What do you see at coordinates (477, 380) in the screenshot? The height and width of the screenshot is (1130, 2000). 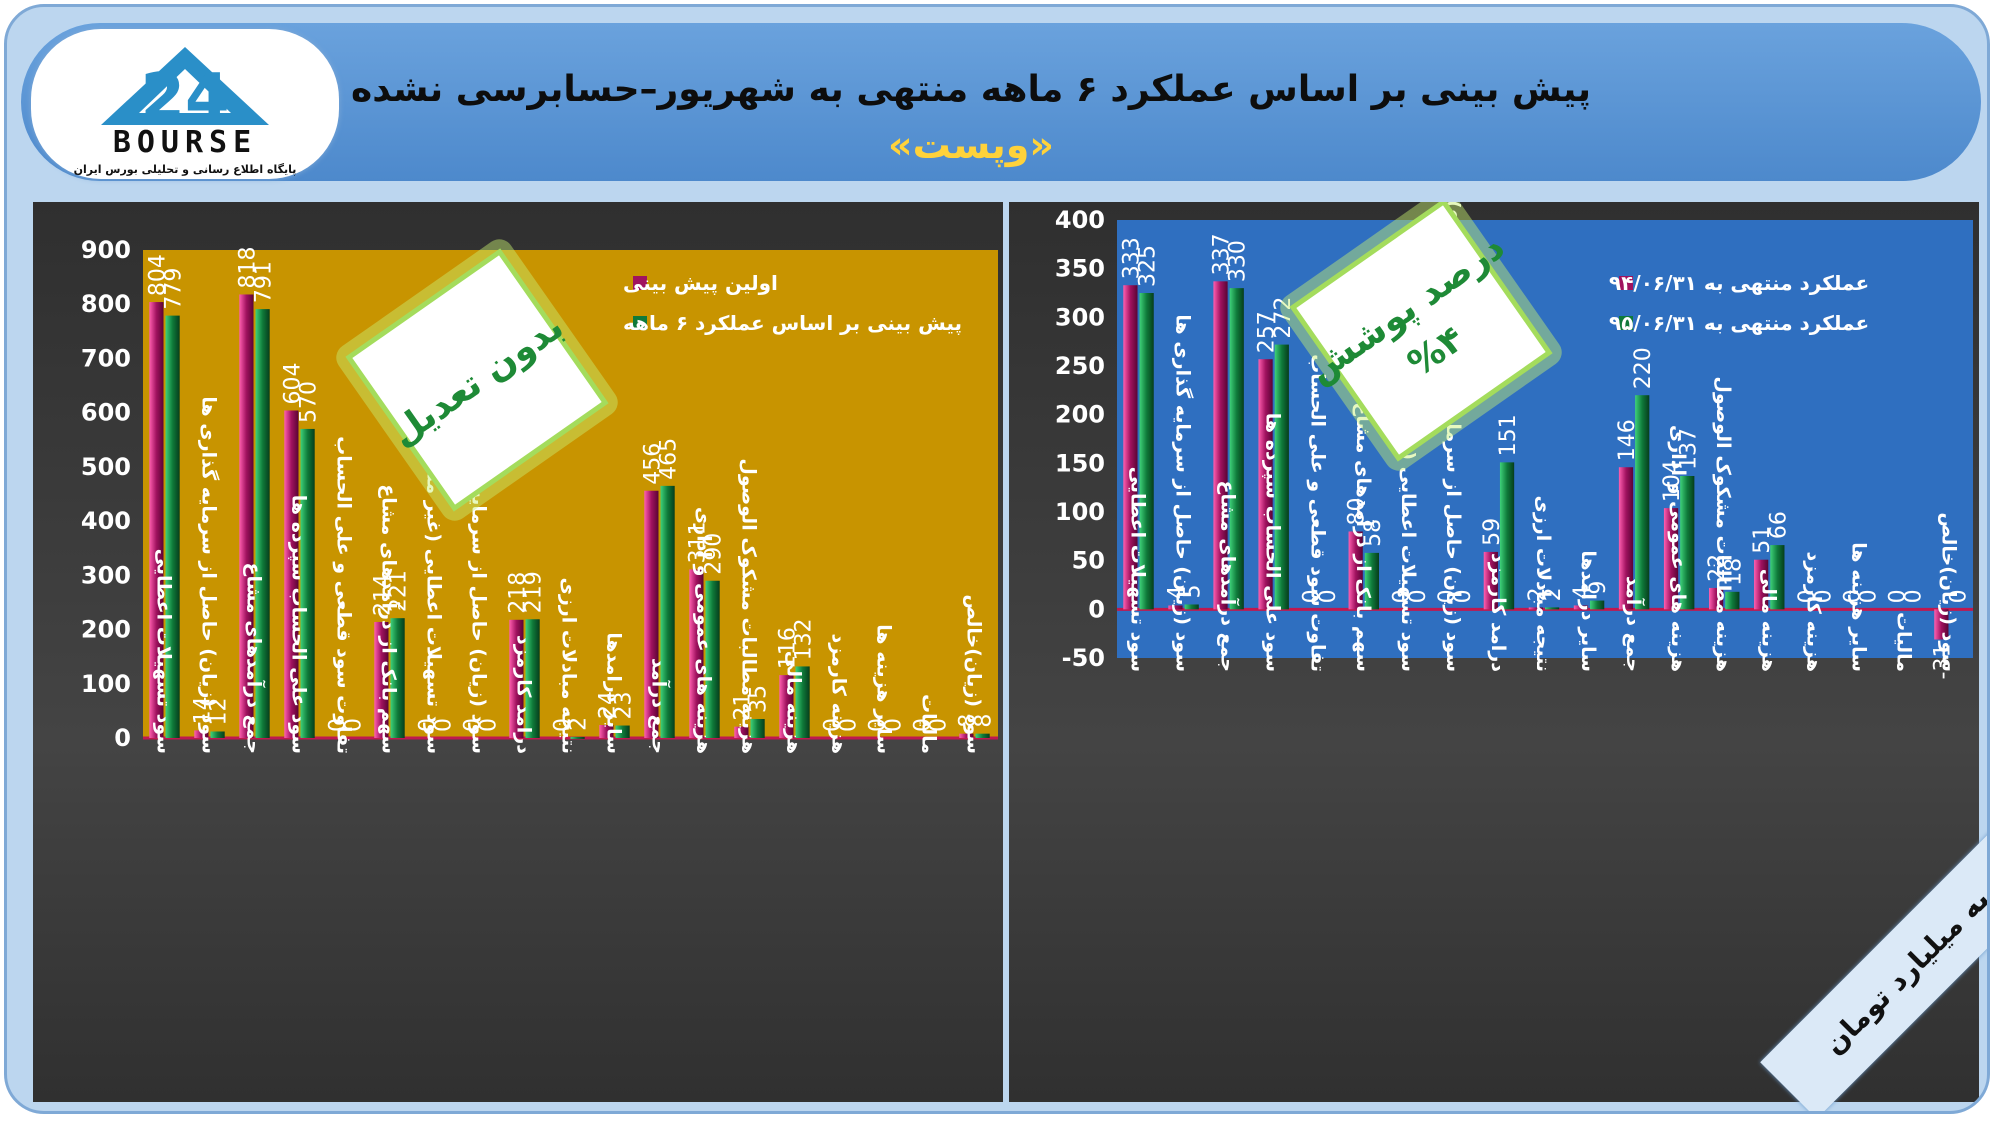 I see `badge: بدون تعدیل` at bounding box center [477, 380].